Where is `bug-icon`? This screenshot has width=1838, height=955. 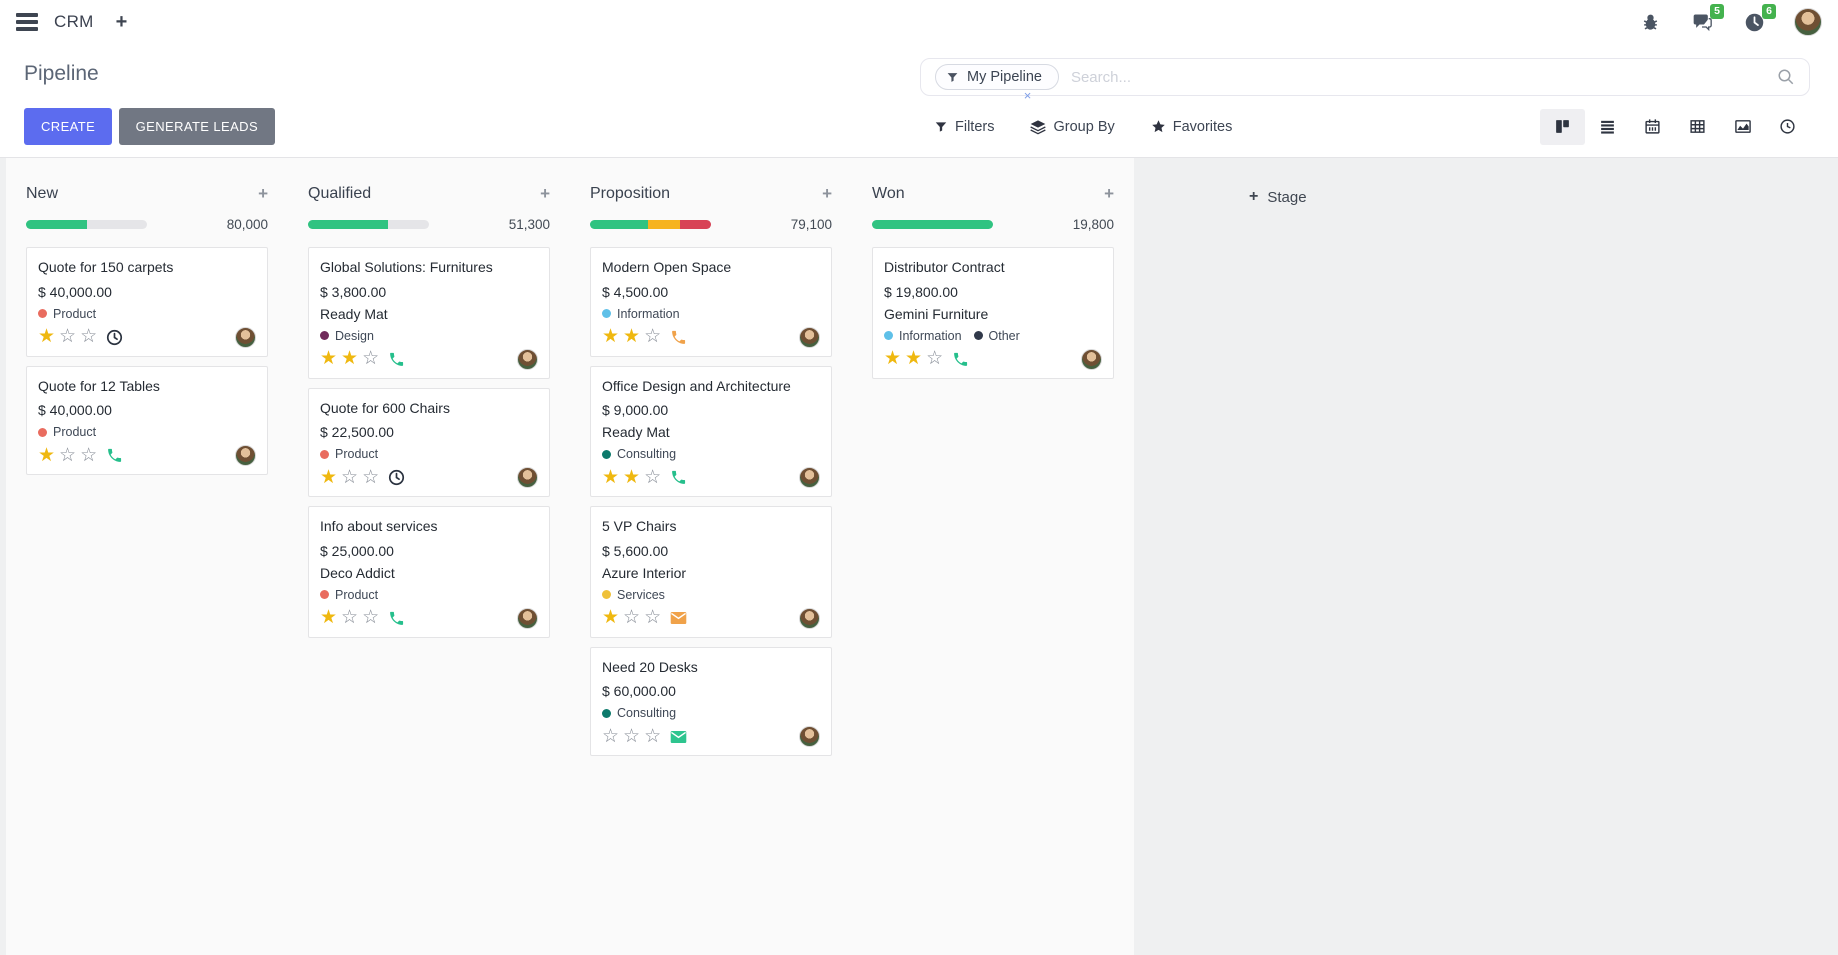
bug-icon is located at coordinates (1650, 22).